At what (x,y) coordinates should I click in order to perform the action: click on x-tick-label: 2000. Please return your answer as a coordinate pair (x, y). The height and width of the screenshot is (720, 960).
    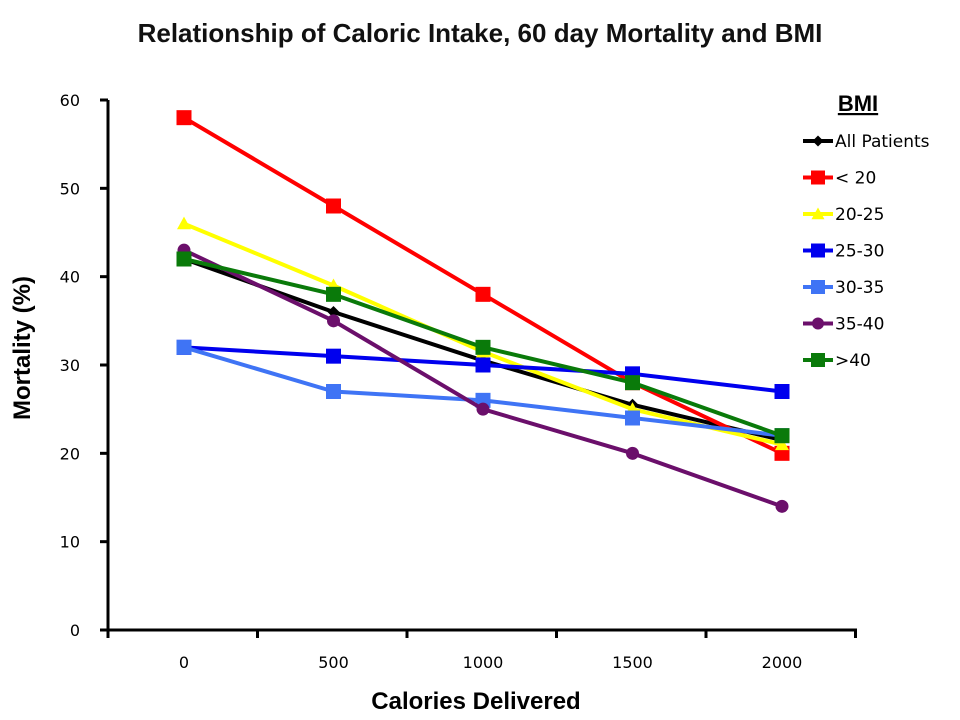
    Looking at the image, I should click on (782, 662).